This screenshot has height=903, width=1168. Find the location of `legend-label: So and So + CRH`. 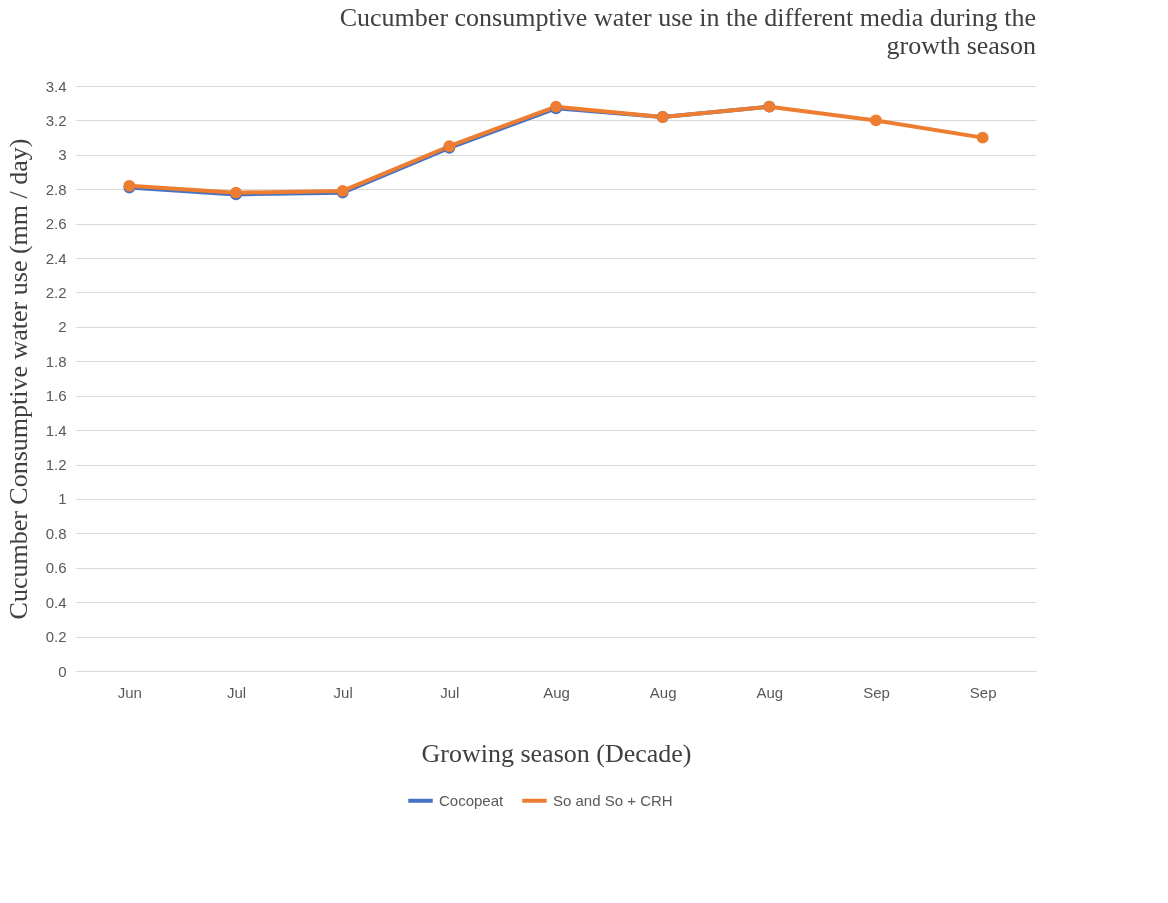

legend-label: So and So + CRH is located at coordinates (613, 800).